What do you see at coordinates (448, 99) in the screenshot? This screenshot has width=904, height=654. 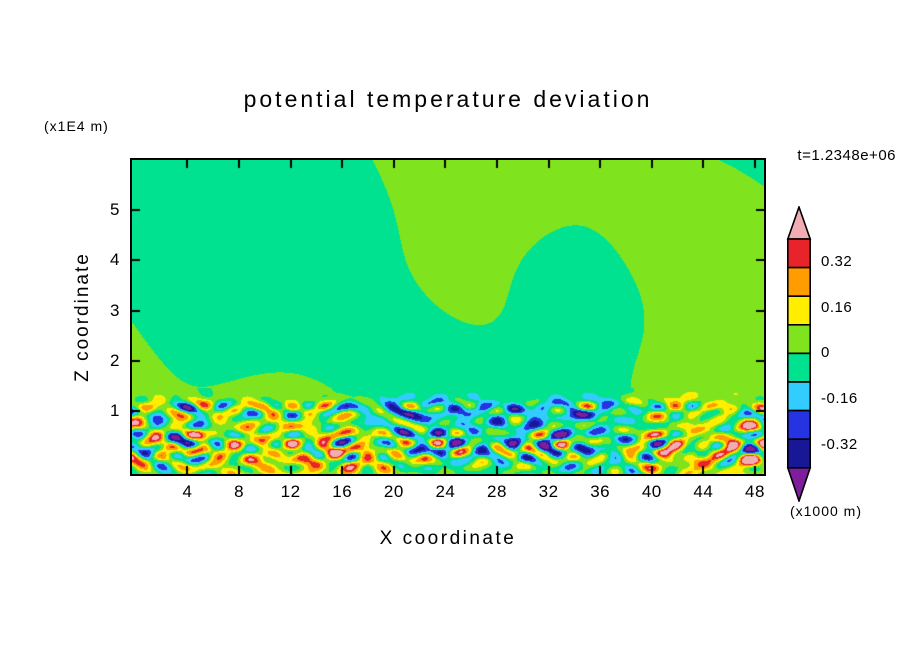 I see `chart-title: potential temperature deviation` at bounding box center [448, 99].